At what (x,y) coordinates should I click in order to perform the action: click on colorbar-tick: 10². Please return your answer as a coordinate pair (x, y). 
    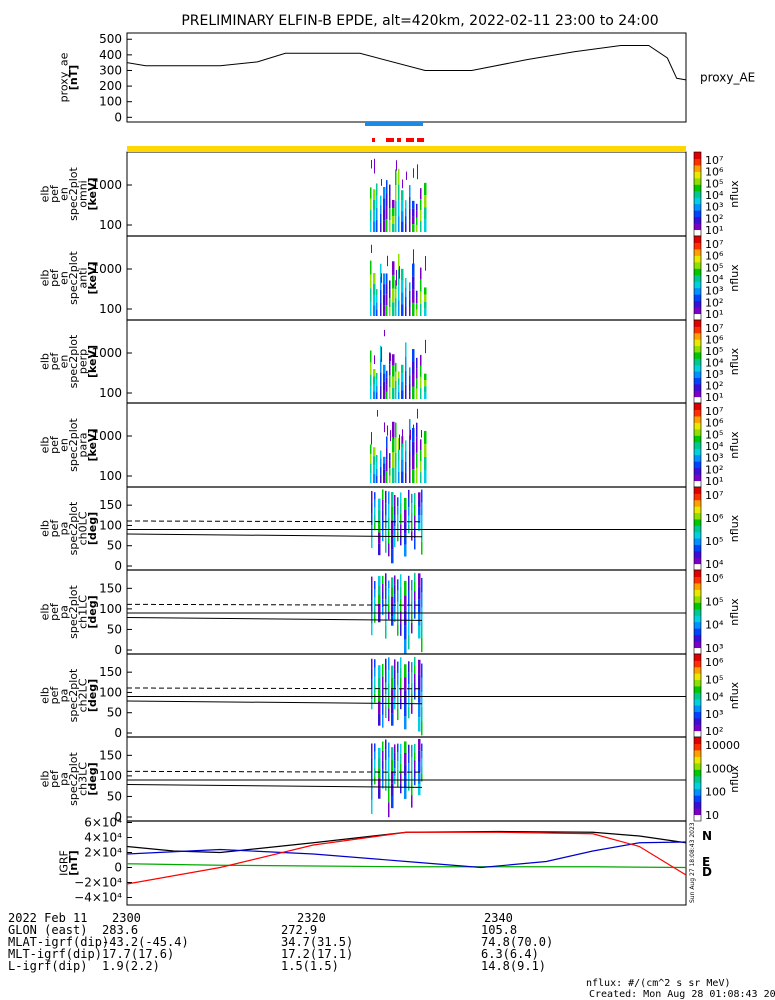
    Looking at the image, I should click on (714, 386).